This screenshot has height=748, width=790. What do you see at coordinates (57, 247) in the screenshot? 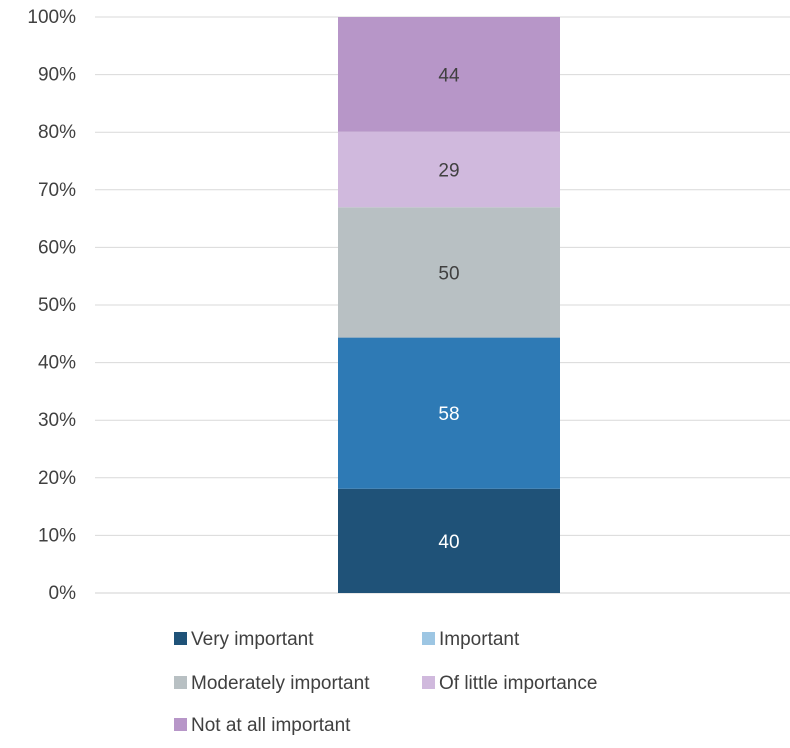
I see `y-tick-label: 60%` at bounding box center [57, 247].